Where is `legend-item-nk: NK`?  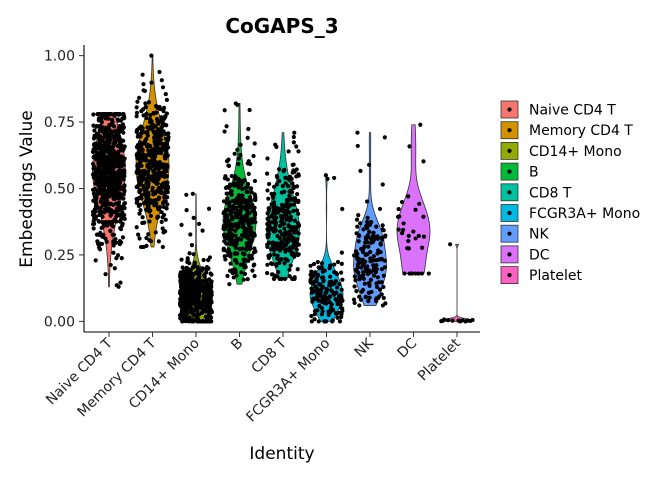 legend-item-nk: NK is located at coordinates (524, 233).